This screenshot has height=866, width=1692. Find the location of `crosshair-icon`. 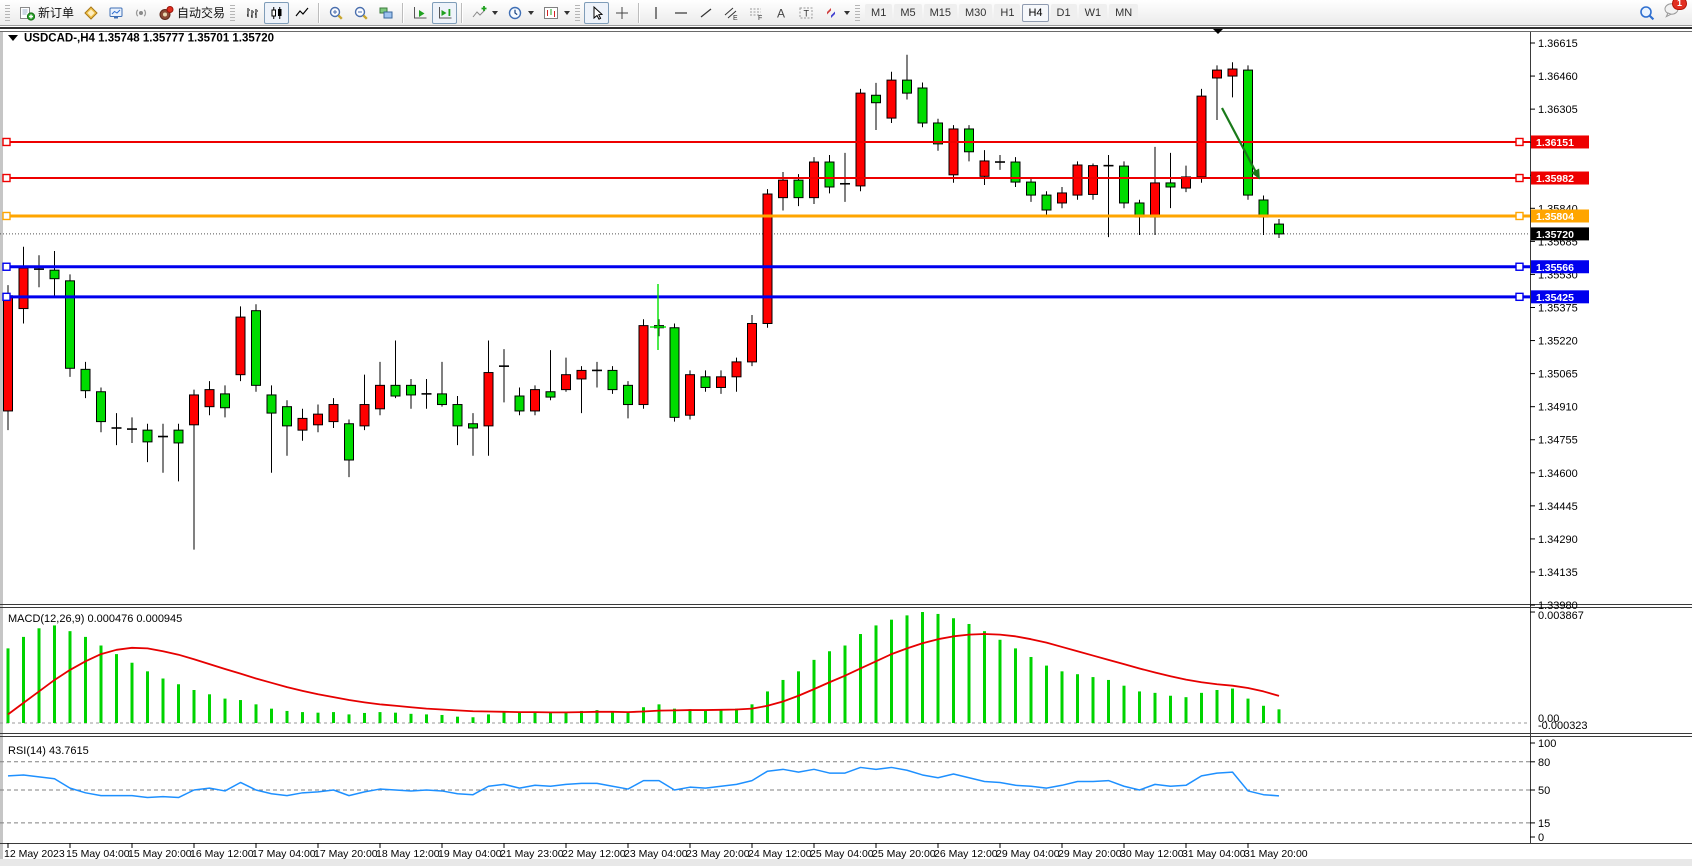

crosshair-icon is located at coordinates (621, 13).